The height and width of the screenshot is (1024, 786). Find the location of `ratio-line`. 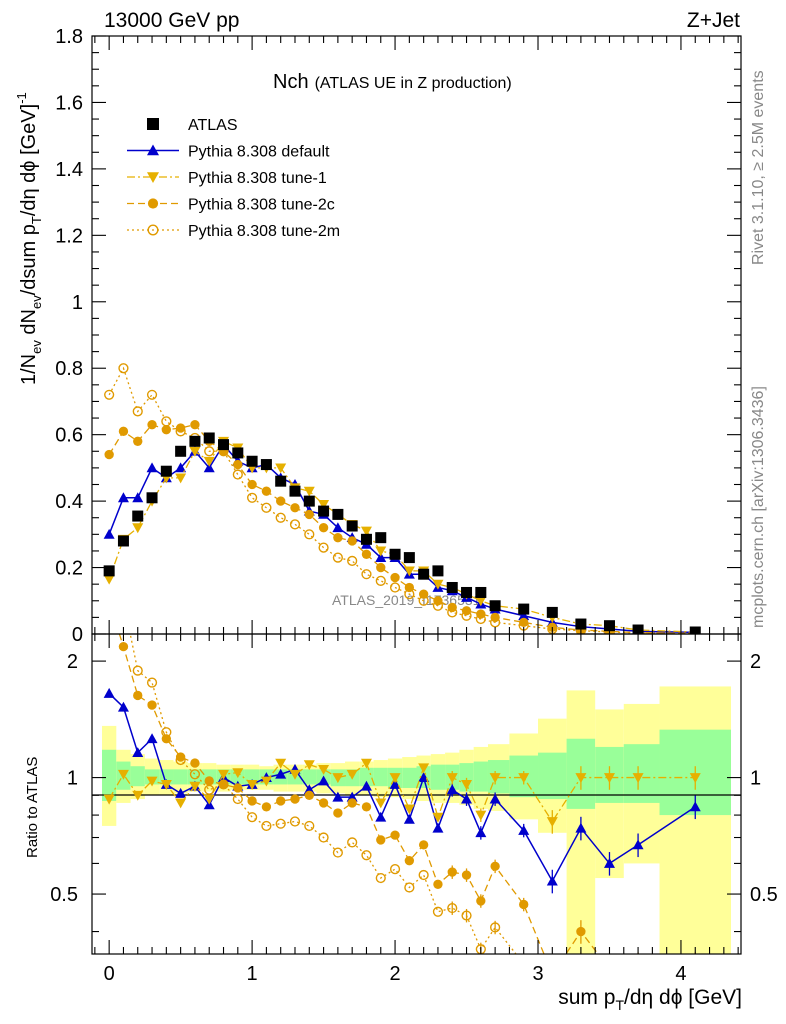

ratio-line is located at coordinates (402, 787).